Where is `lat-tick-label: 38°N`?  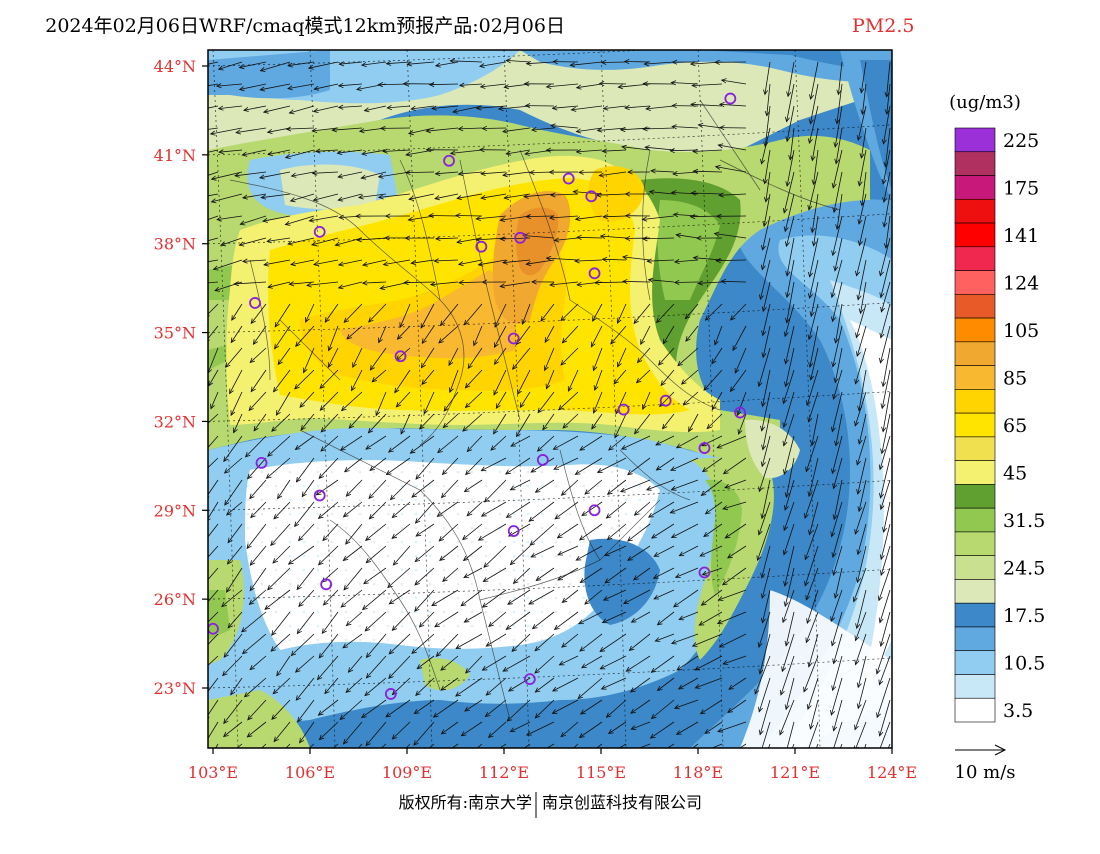
lat-tick-label: 38°N is located at coordinates (175, 244).